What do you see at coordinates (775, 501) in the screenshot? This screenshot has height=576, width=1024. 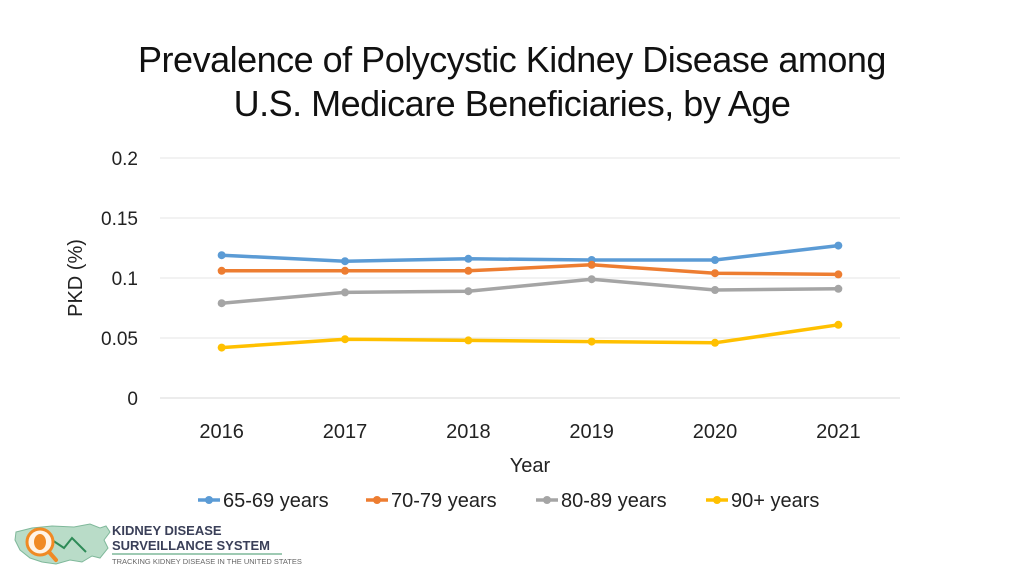 I see `legend-label-4: 90+ years` at bounding box center [775, 501].